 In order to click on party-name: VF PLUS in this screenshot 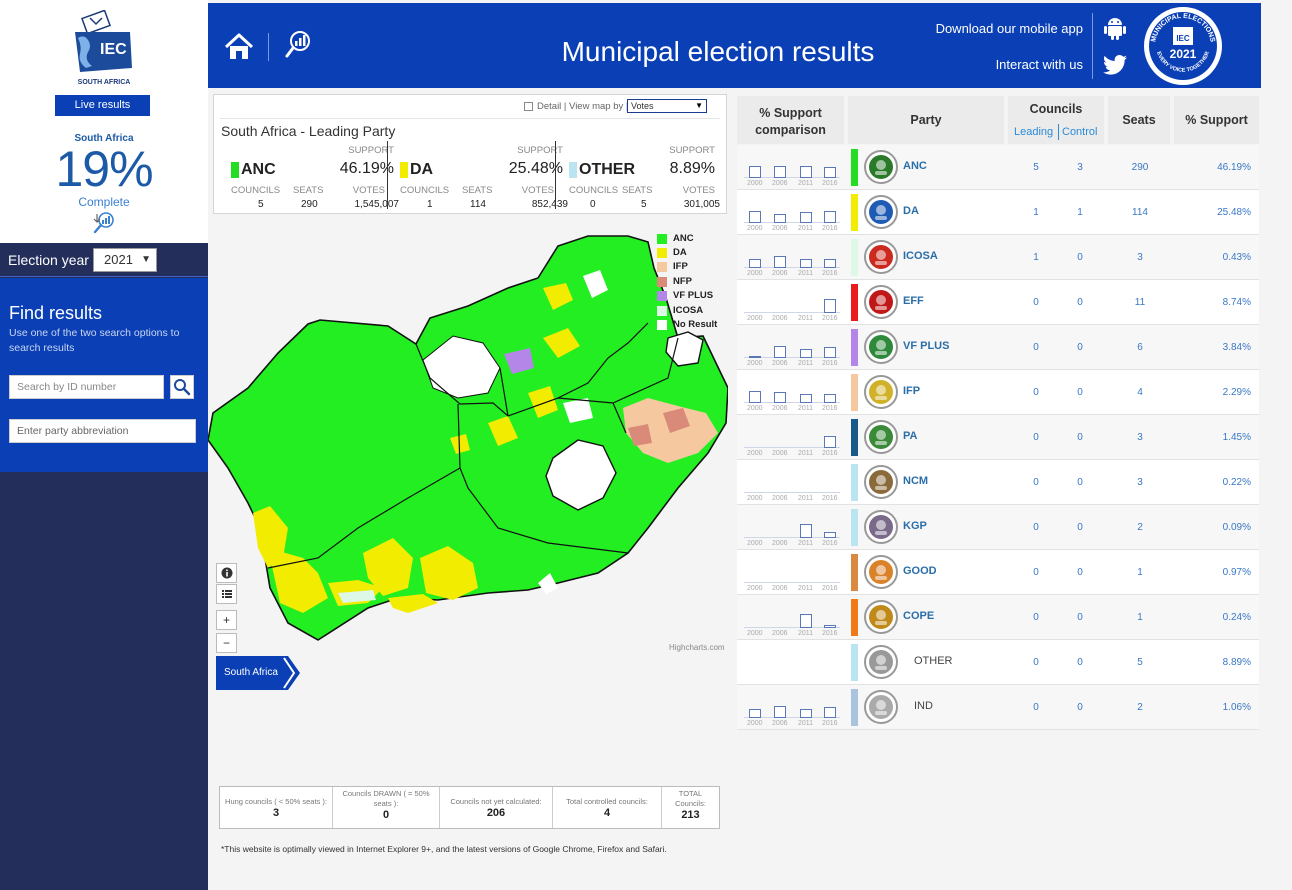, I will do `click(926, 346)`.